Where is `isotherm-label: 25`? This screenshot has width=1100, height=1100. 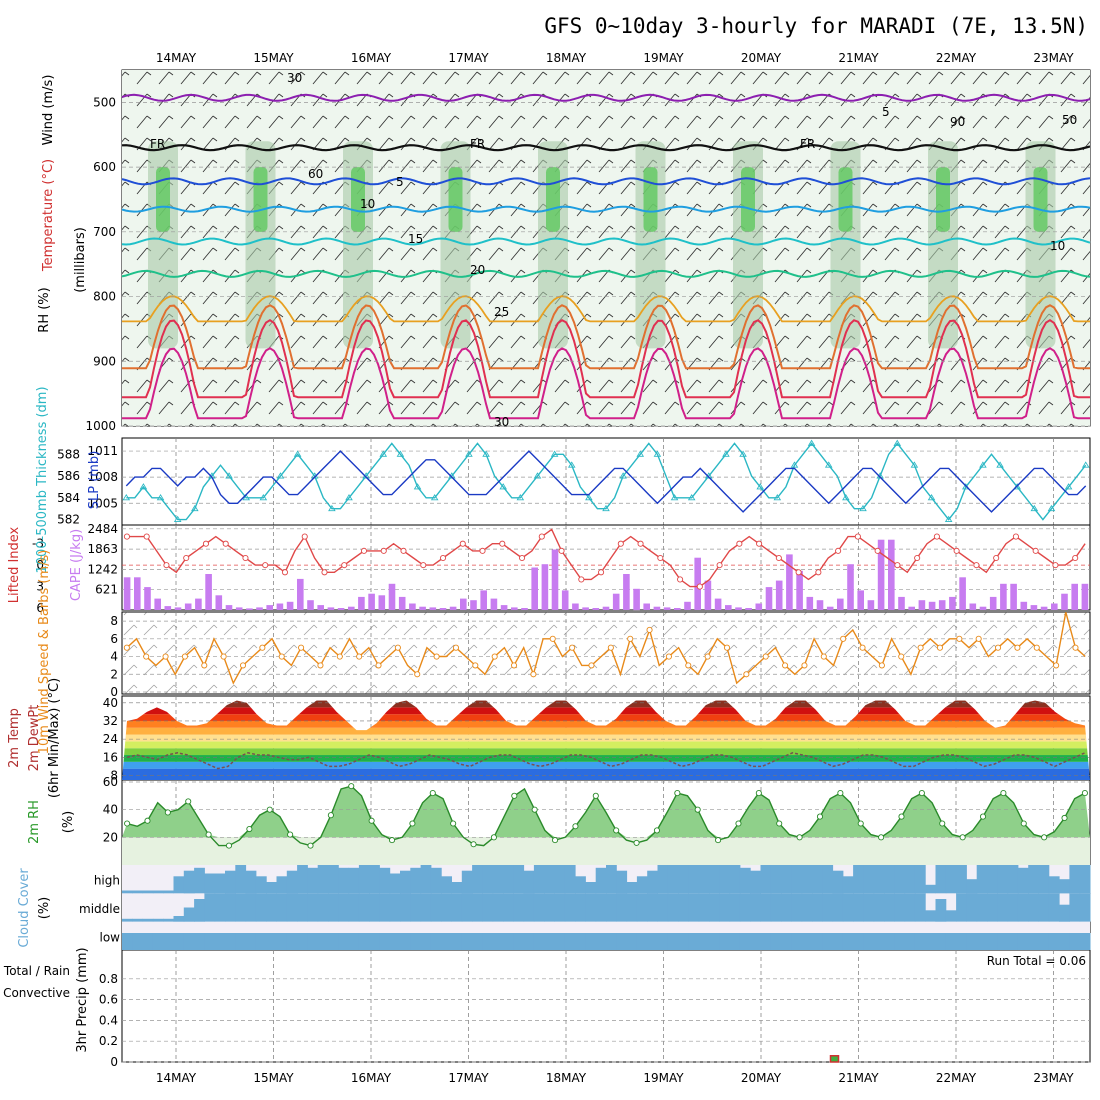
isotherm-label: 25 is located at coordinates (501, 312).